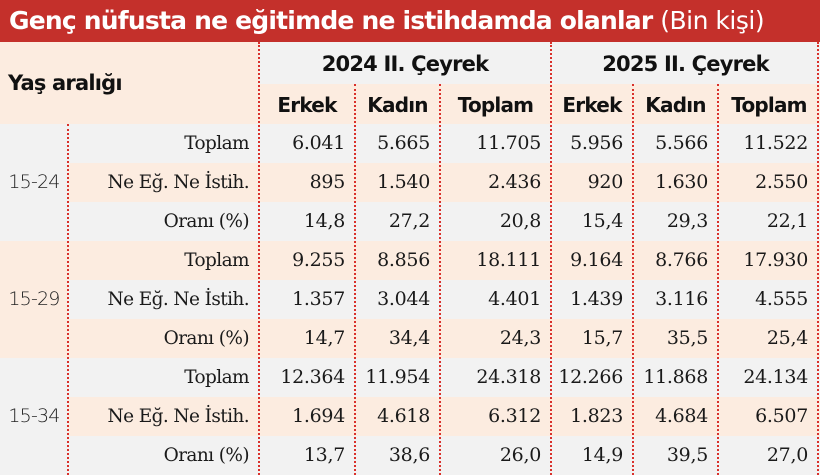 The image size is (820, 475). What do you see at coordinates (775, 143) in the screenshot?
I see `table-cell: 11.522` at bounding box center [775, 143].